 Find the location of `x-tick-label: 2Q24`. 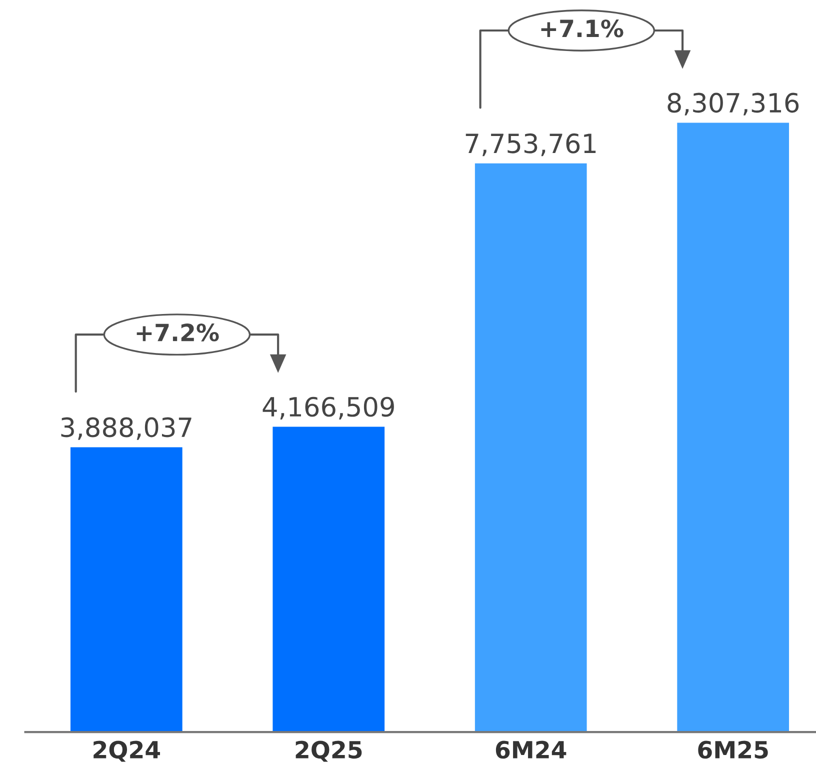

x-tick-label: 2Q24 is located at coordinates (127, 751).